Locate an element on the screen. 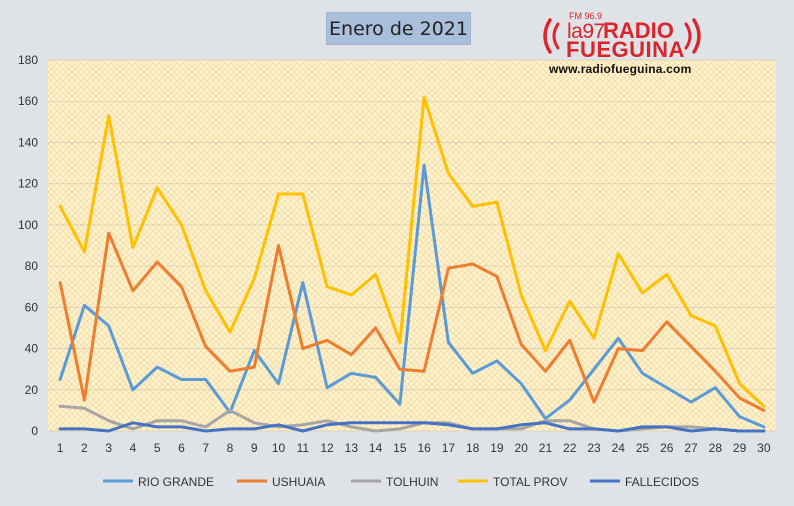 Image resolution: width=794 pixels, height=506 pixels. y-tick-label: 180 is located at coordinates (28, 60).